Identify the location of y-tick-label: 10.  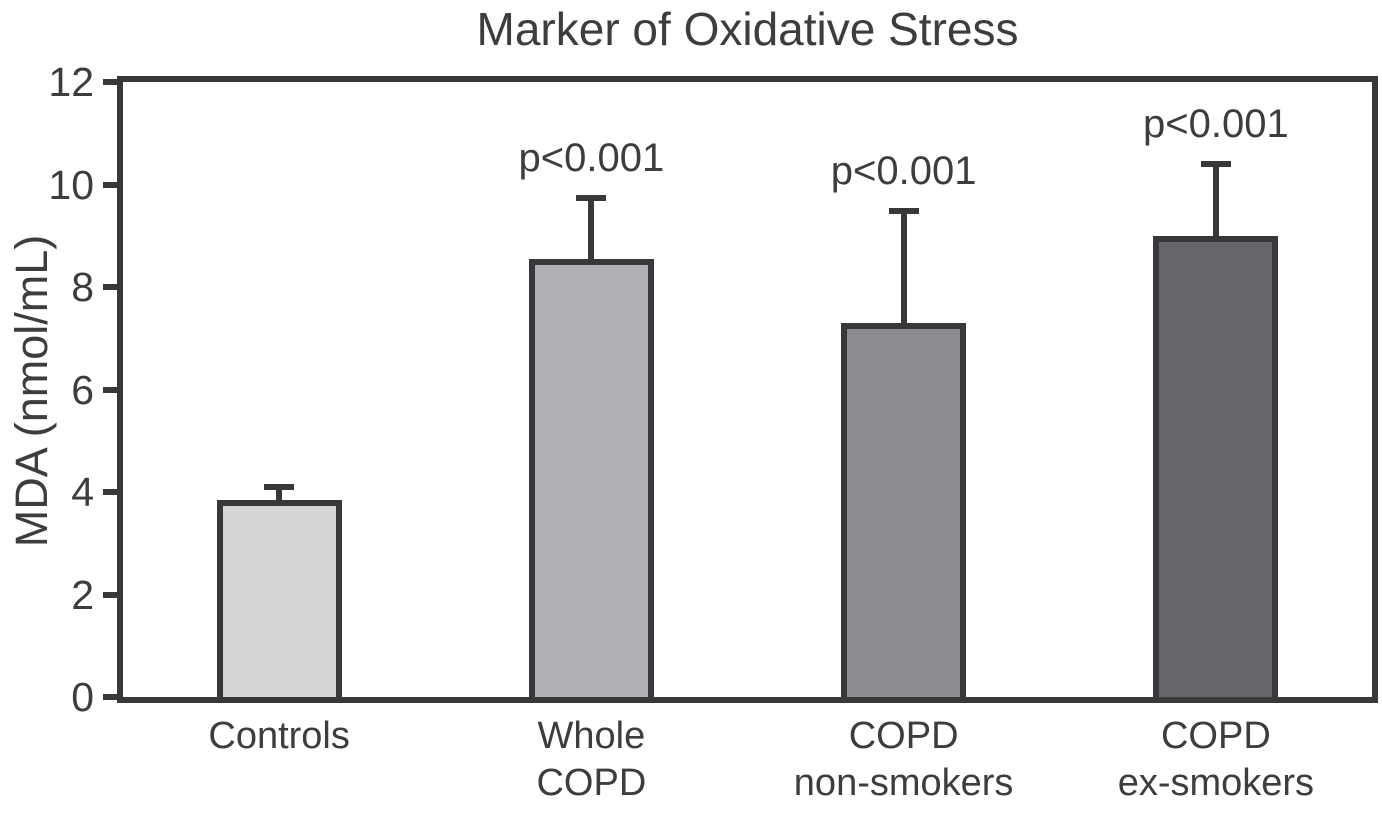
(71, 184).